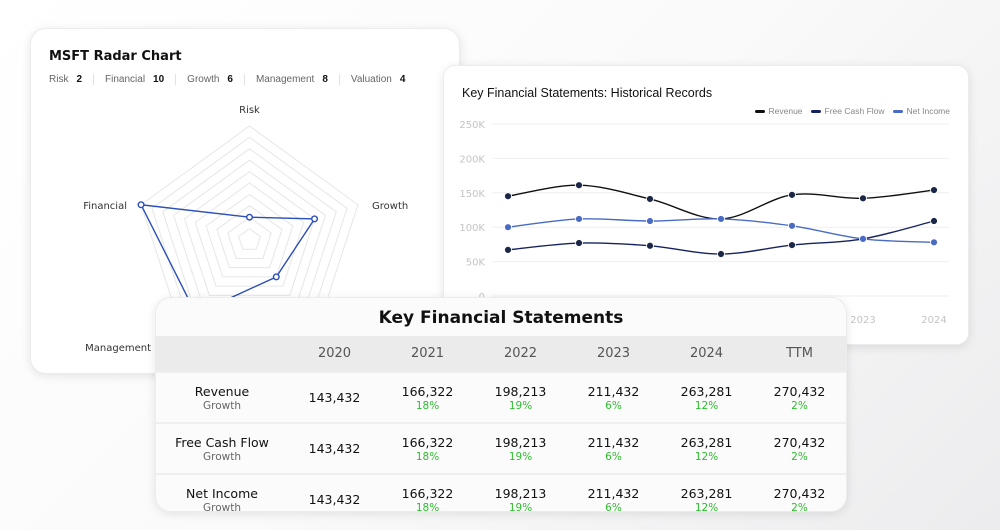 This screenshot has height=530, width=1000. Describe the element at coordinates (472, 228) in the screenshot. I see `y-tick-label: 100K` at that location.